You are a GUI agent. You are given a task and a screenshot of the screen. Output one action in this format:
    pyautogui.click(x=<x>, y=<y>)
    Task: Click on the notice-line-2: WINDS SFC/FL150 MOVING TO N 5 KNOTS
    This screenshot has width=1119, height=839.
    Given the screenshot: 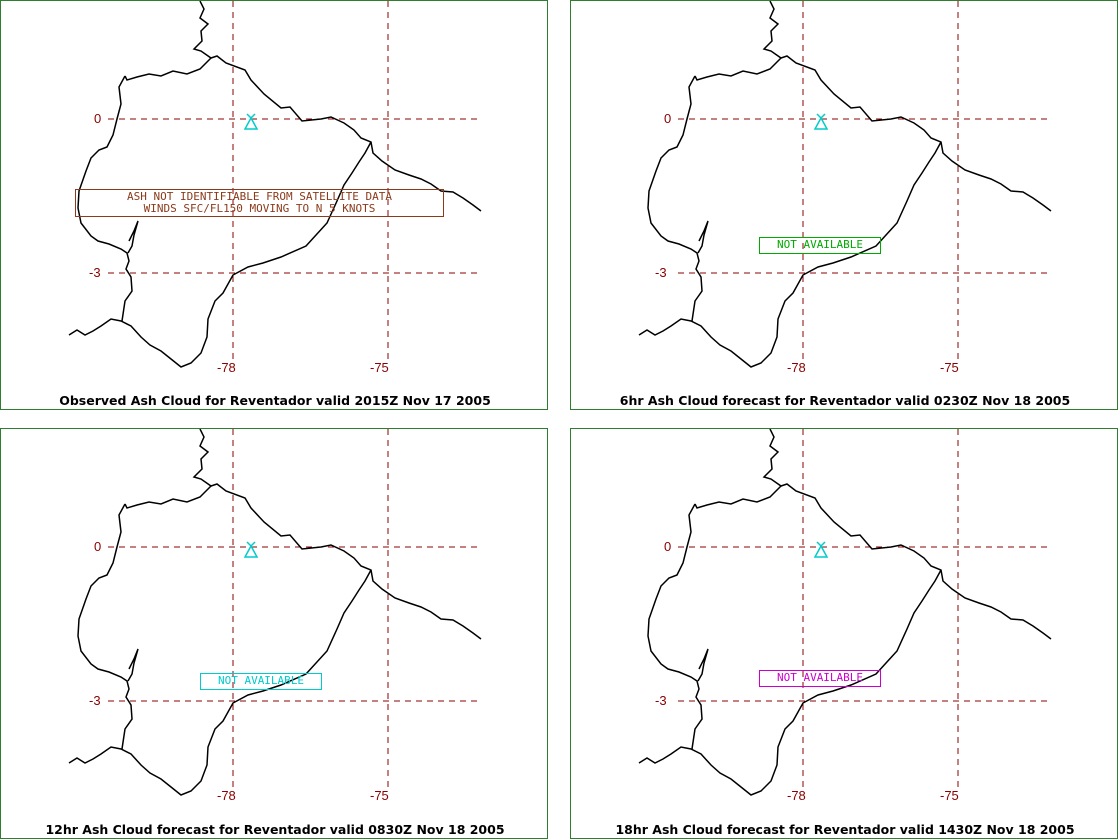 What is the action you would take?
    pyautogui.click(x=259, y=208)
    